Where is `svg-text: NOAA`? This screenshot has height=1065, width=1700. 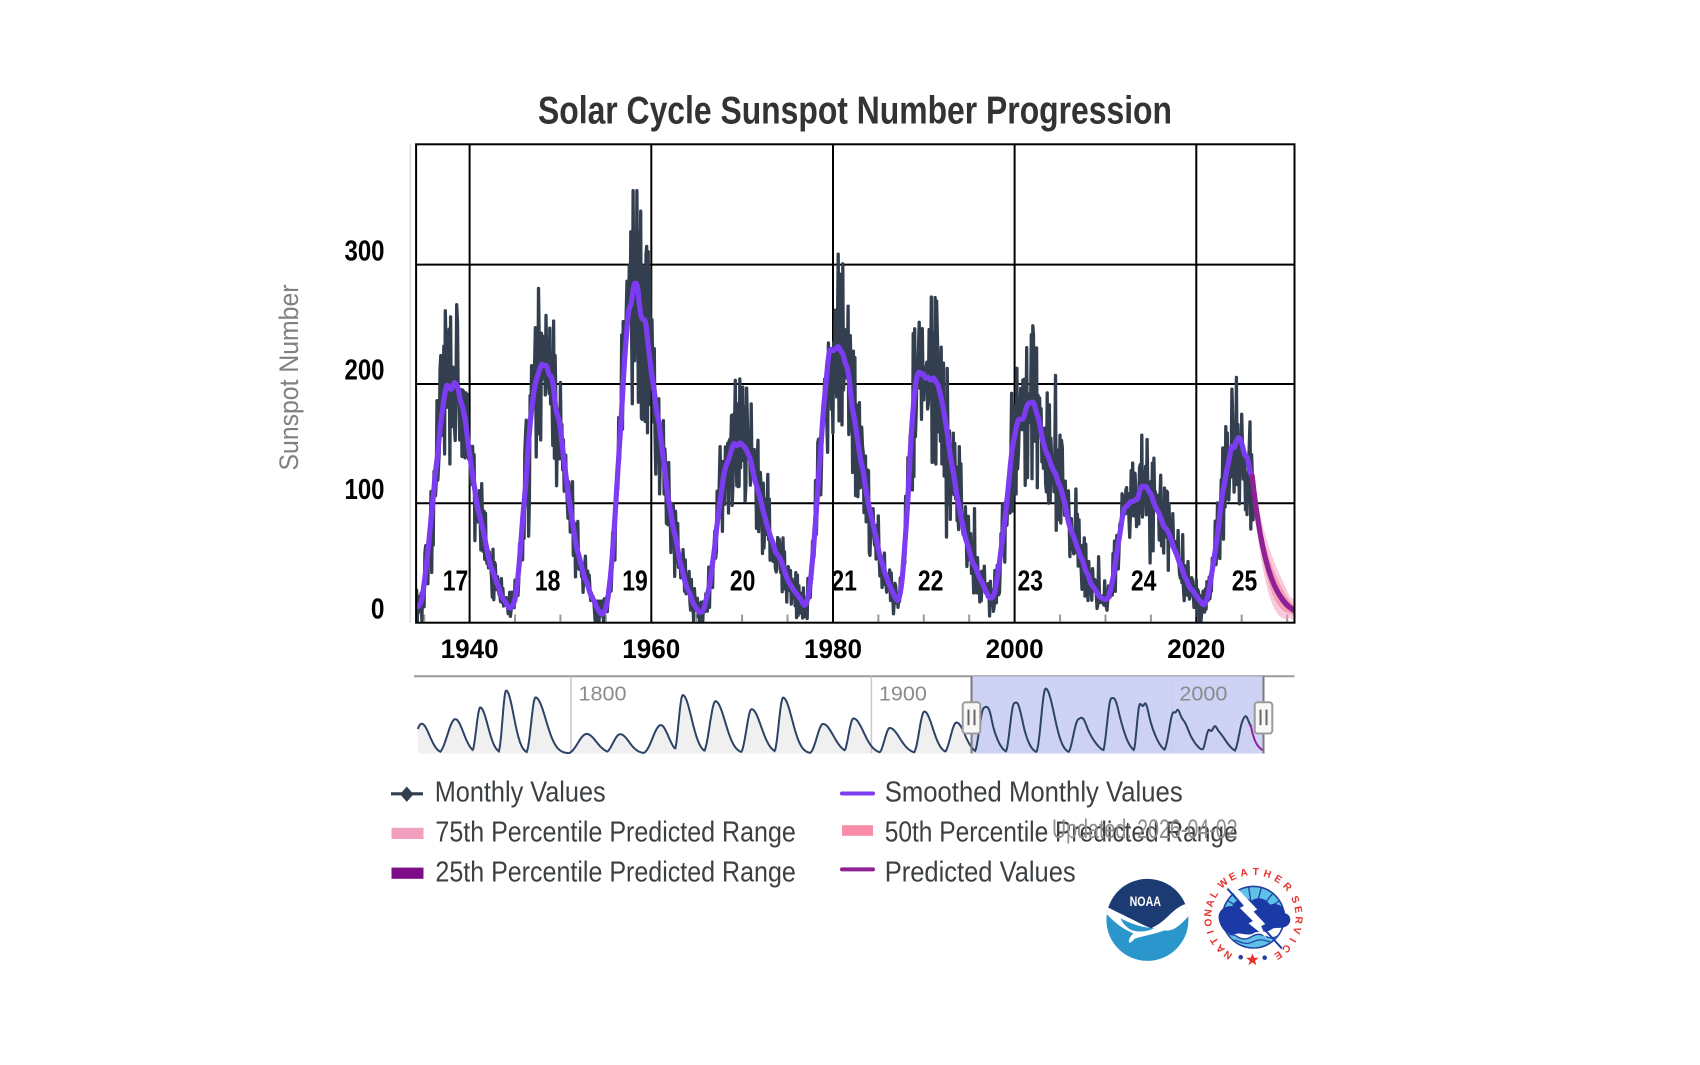 svg-text: NOAA is located at coordinates (1145, 901).